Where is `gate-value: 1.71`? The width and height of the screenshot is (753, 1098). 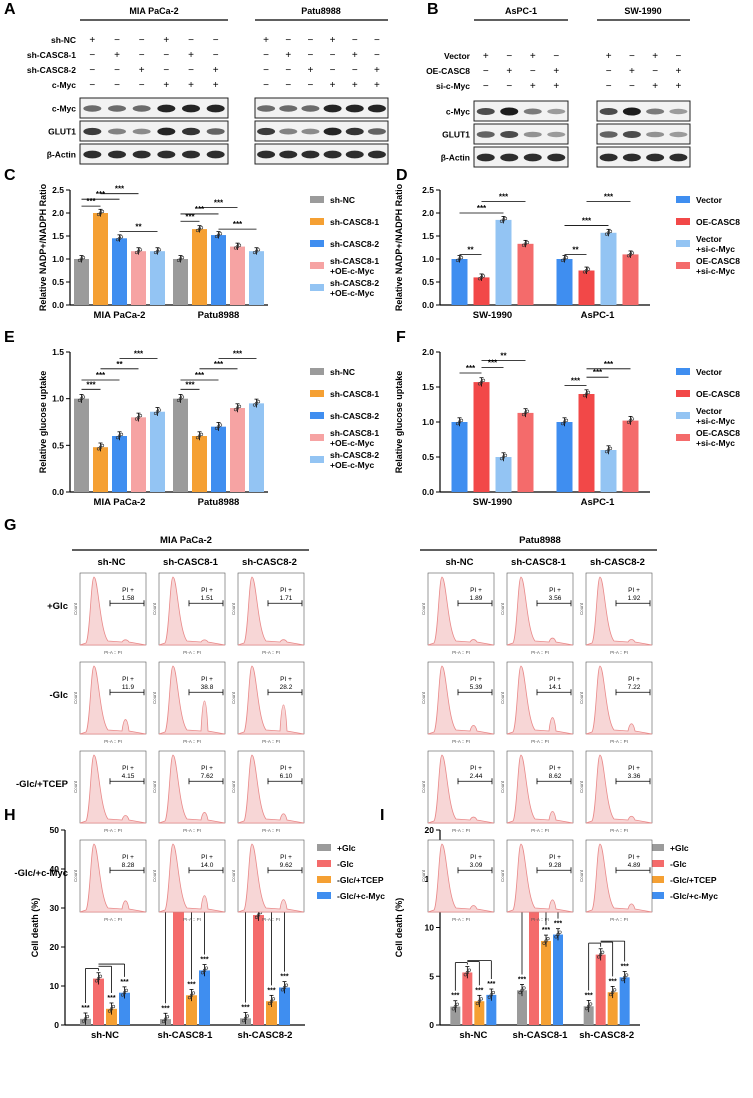 gate-value: 1.71 is located at coordinates (286, 598).